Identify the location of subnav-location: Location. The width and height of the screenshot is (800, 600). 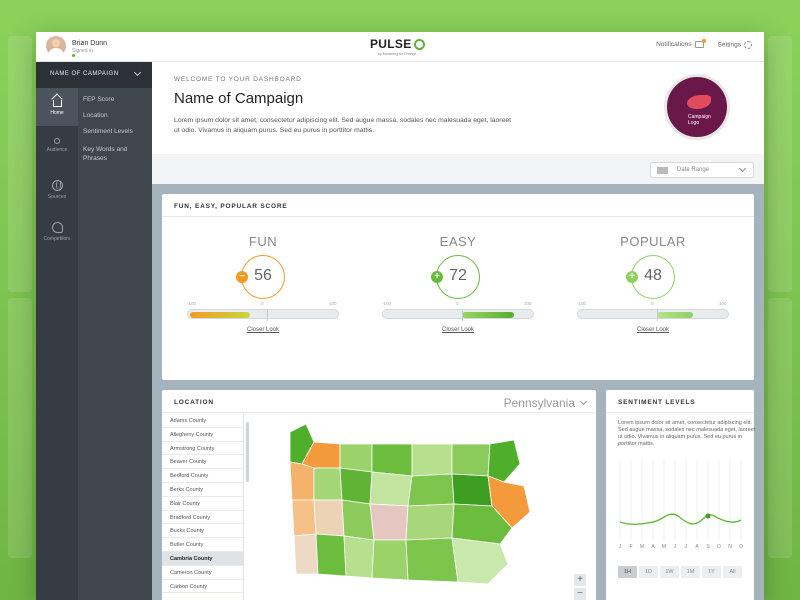
(95, 115).